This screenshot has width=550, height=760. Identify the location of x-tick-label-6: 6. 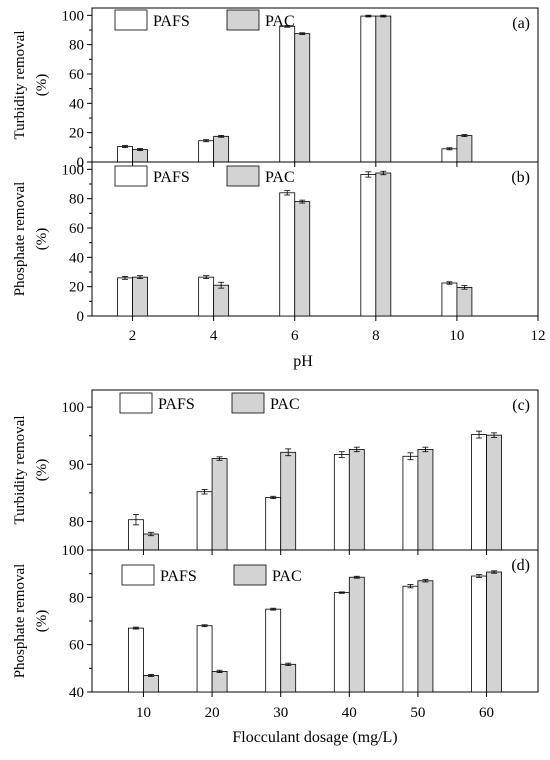
(295, 336).